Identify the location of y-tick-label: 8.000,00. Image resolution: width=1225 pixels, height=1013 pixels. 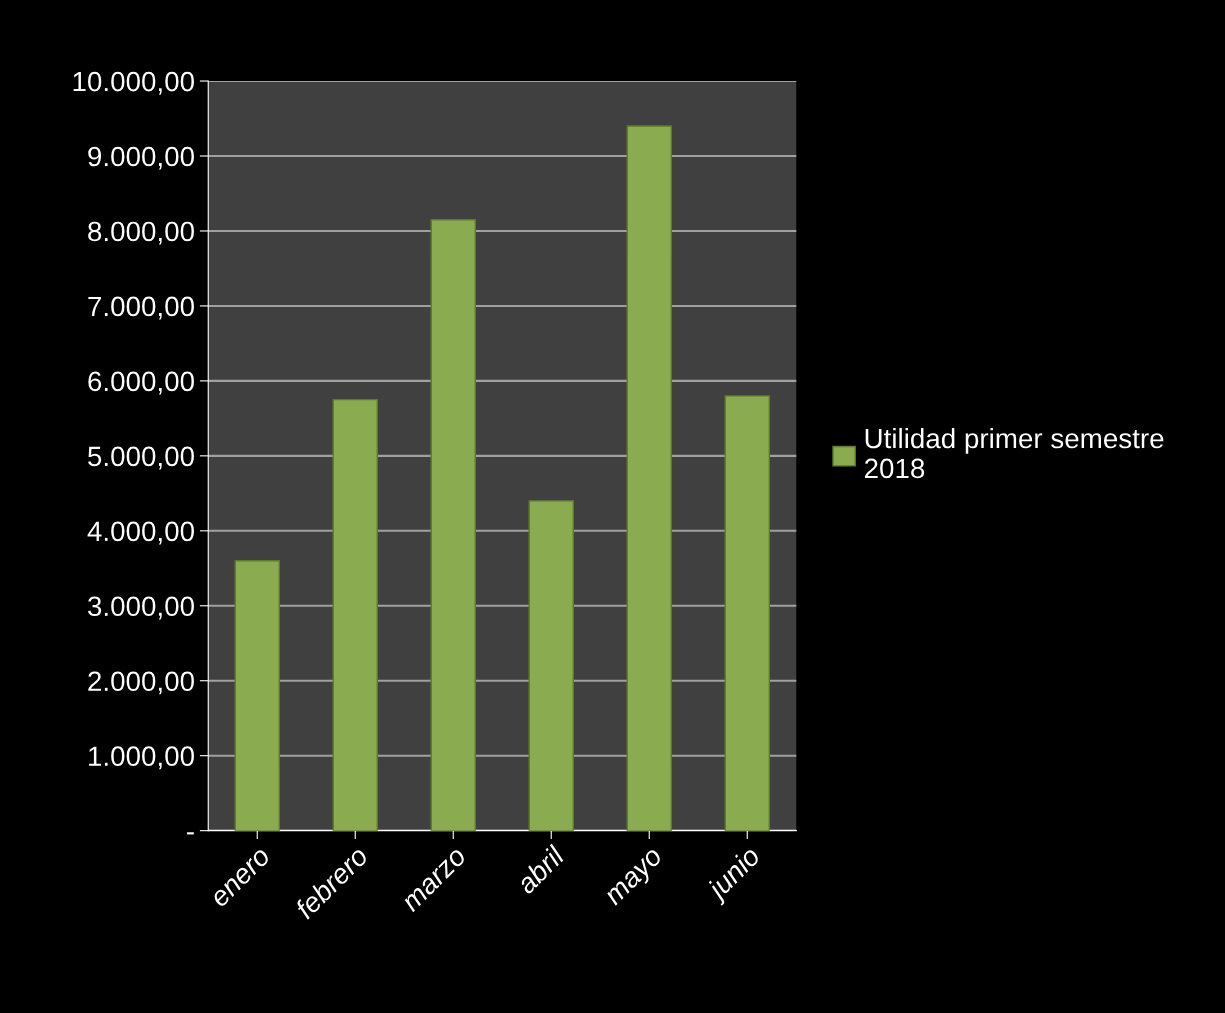
(141, 233).